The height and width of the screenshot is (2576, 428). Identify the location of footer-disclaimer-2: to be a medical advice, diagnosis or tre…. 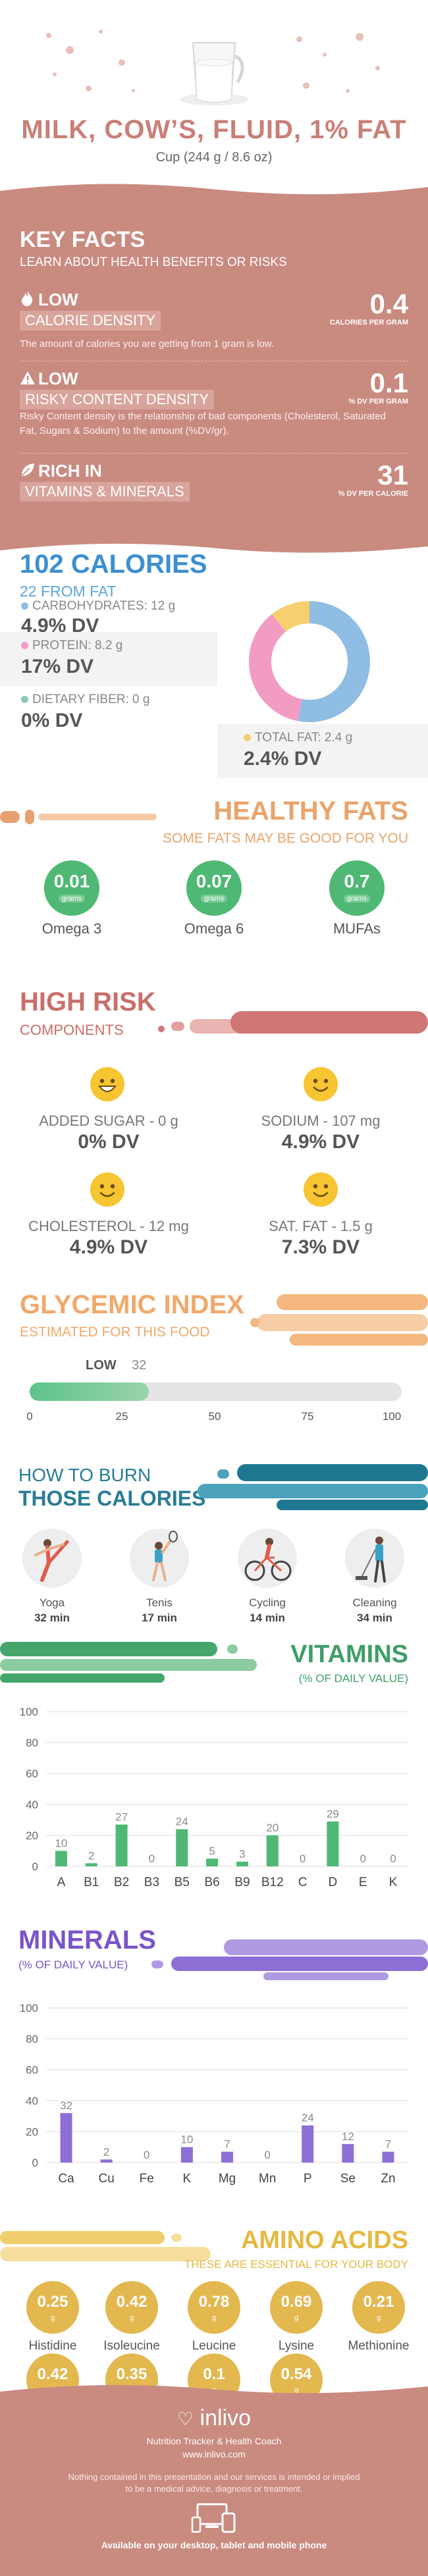
(214, 2489).